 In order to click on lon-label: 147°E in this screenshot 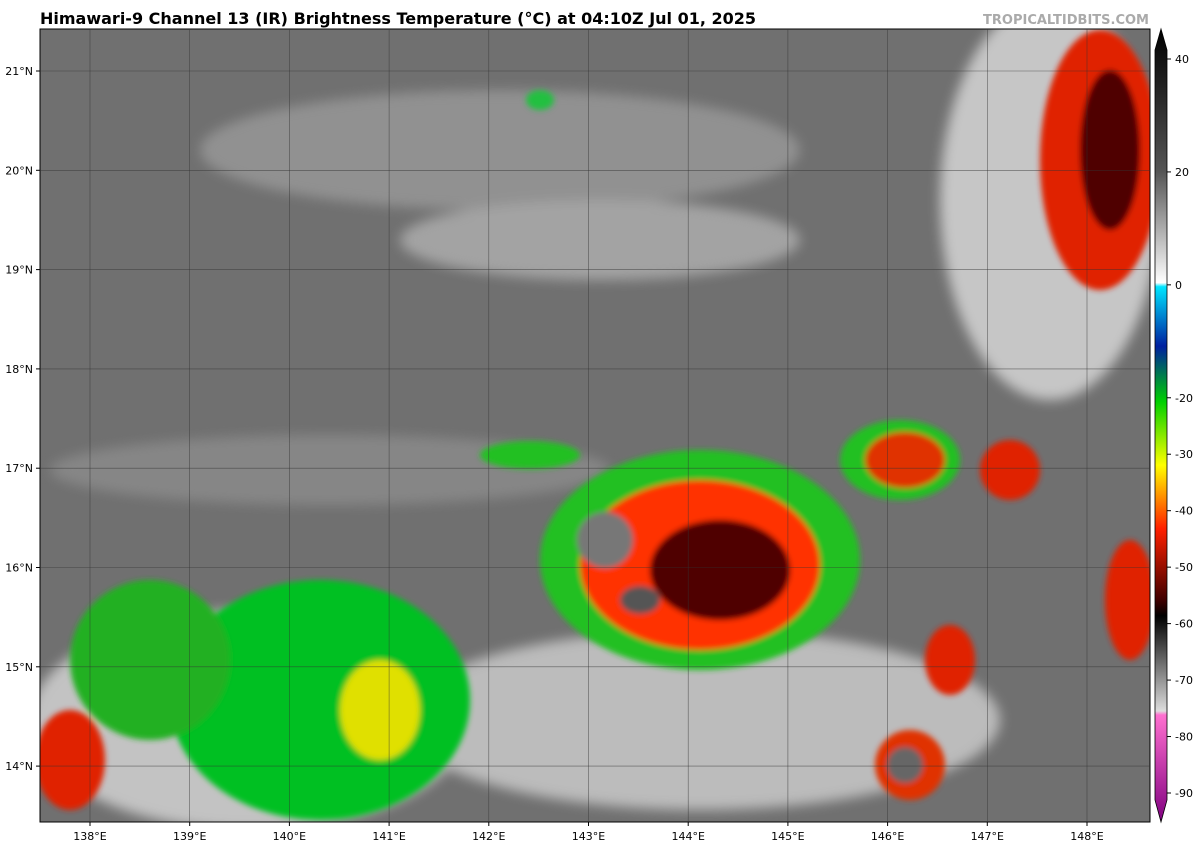, I will do `click(987, 836)`.